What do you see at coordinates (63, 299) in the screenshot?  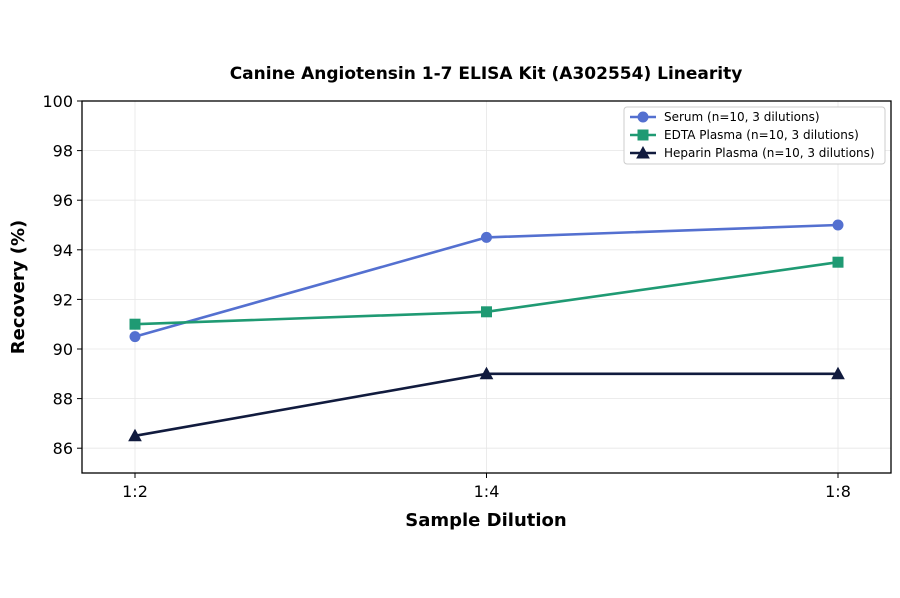 I see `y-tick-label: 92` at bounding box center [63, 299].